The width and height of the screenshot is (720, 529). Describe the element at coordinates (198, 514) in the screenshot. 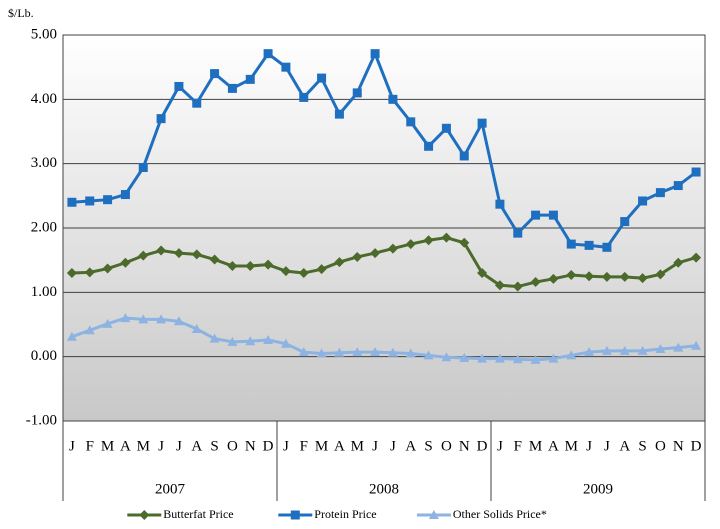

I see `legend-label: Butterfat Price` at that location.